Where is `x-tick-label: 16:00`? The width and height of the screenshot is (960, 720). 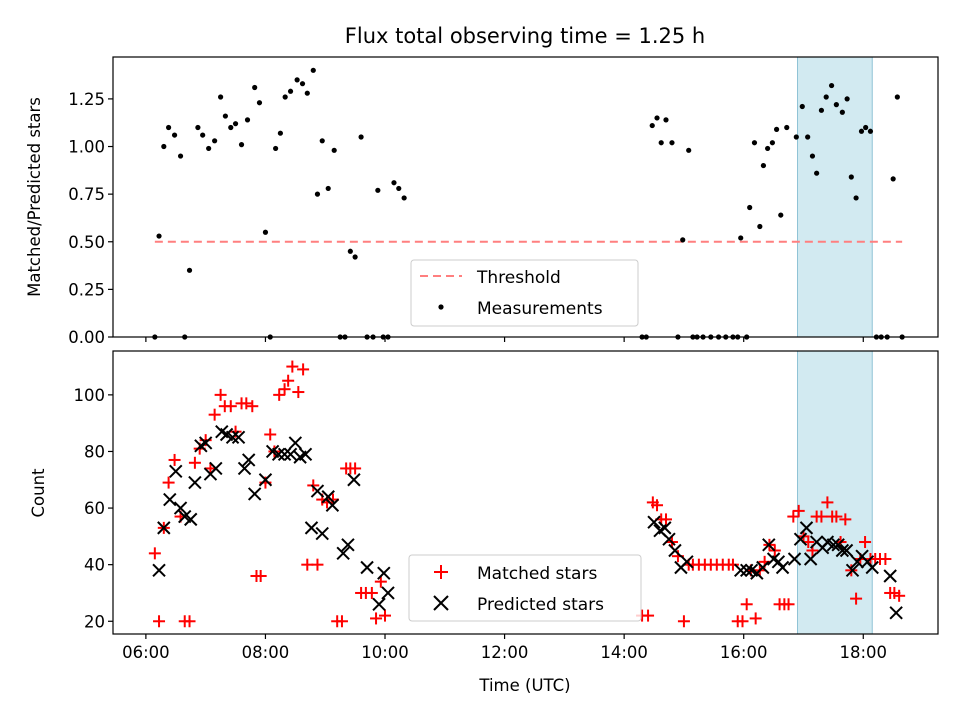
x-tick-label: 16:00 is located at coordinates (744, 652).